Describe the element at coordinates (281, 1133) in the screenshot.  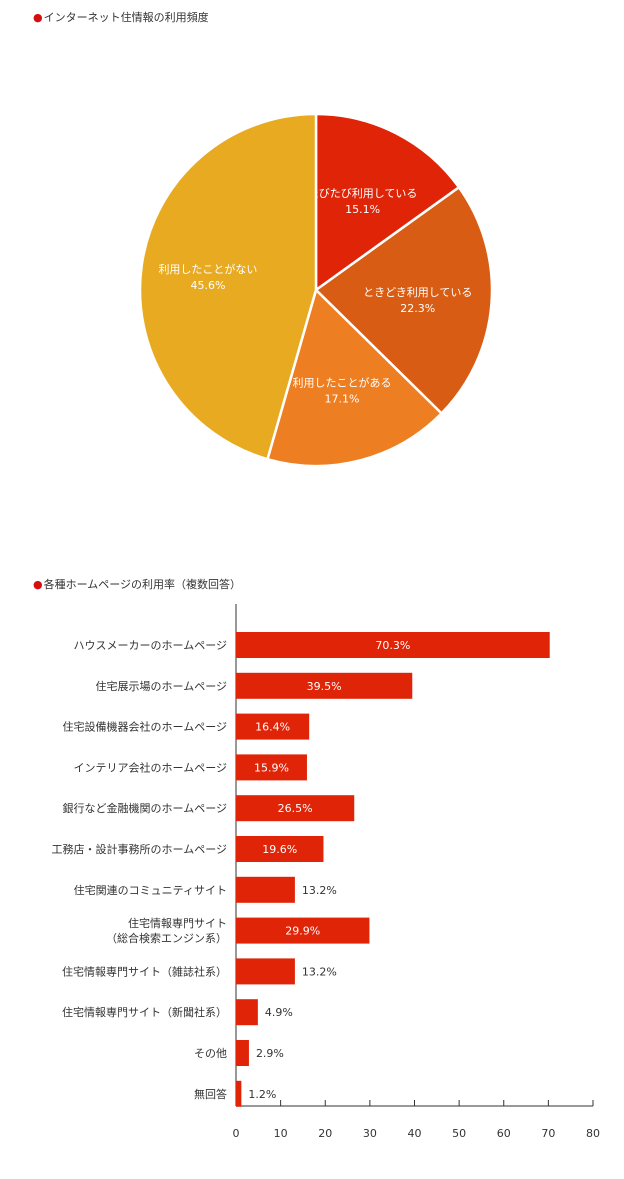
I see `x-tick-label: 10` at that location.